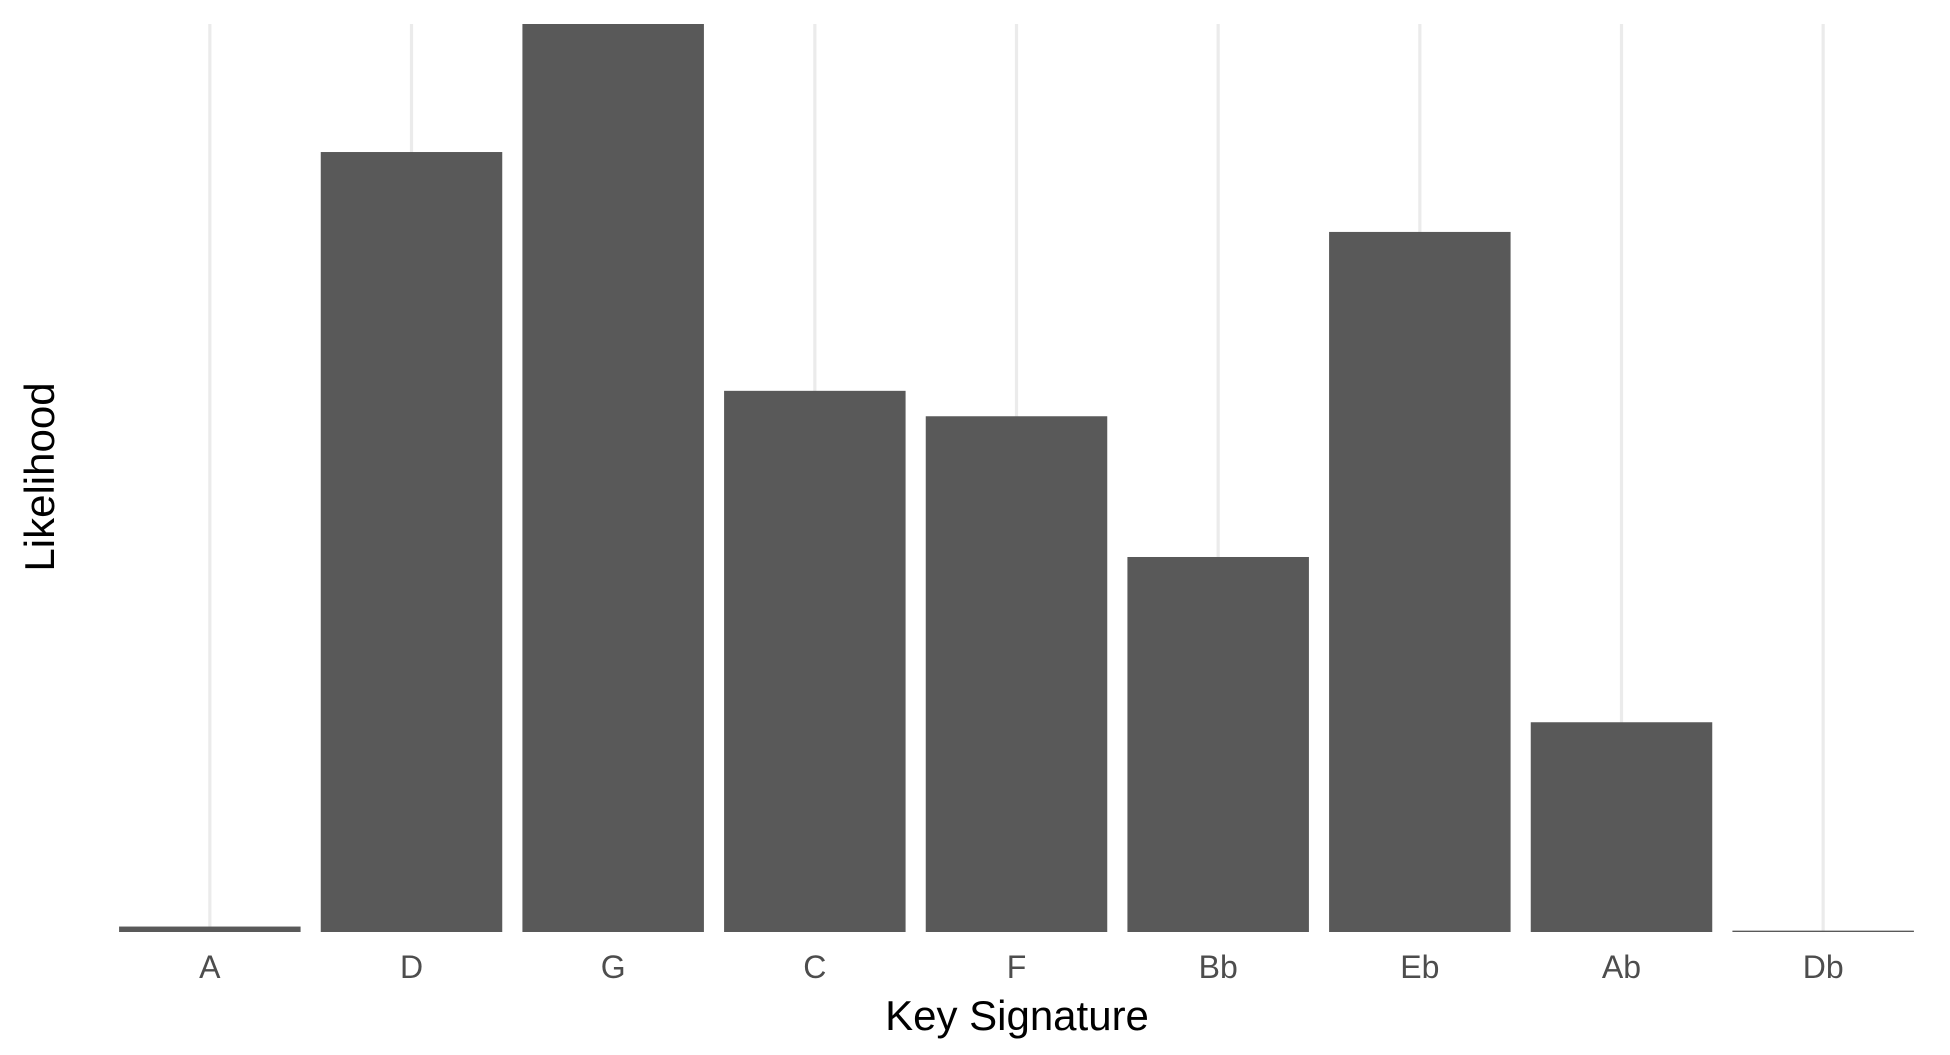 This screenshot has height=1055, width=1950. What do you see at coordinates (1218, 967) in the screenshot?
I see `x-tick-label-bb: Bb` at bounding box center [1218, 967].